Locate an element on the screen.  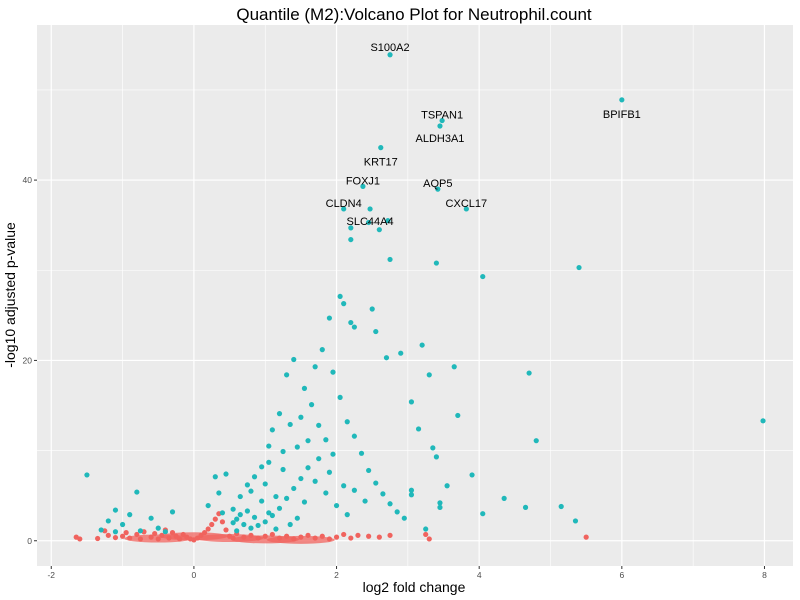
x-tick-label: -2 is located at coordinates (51, 575).